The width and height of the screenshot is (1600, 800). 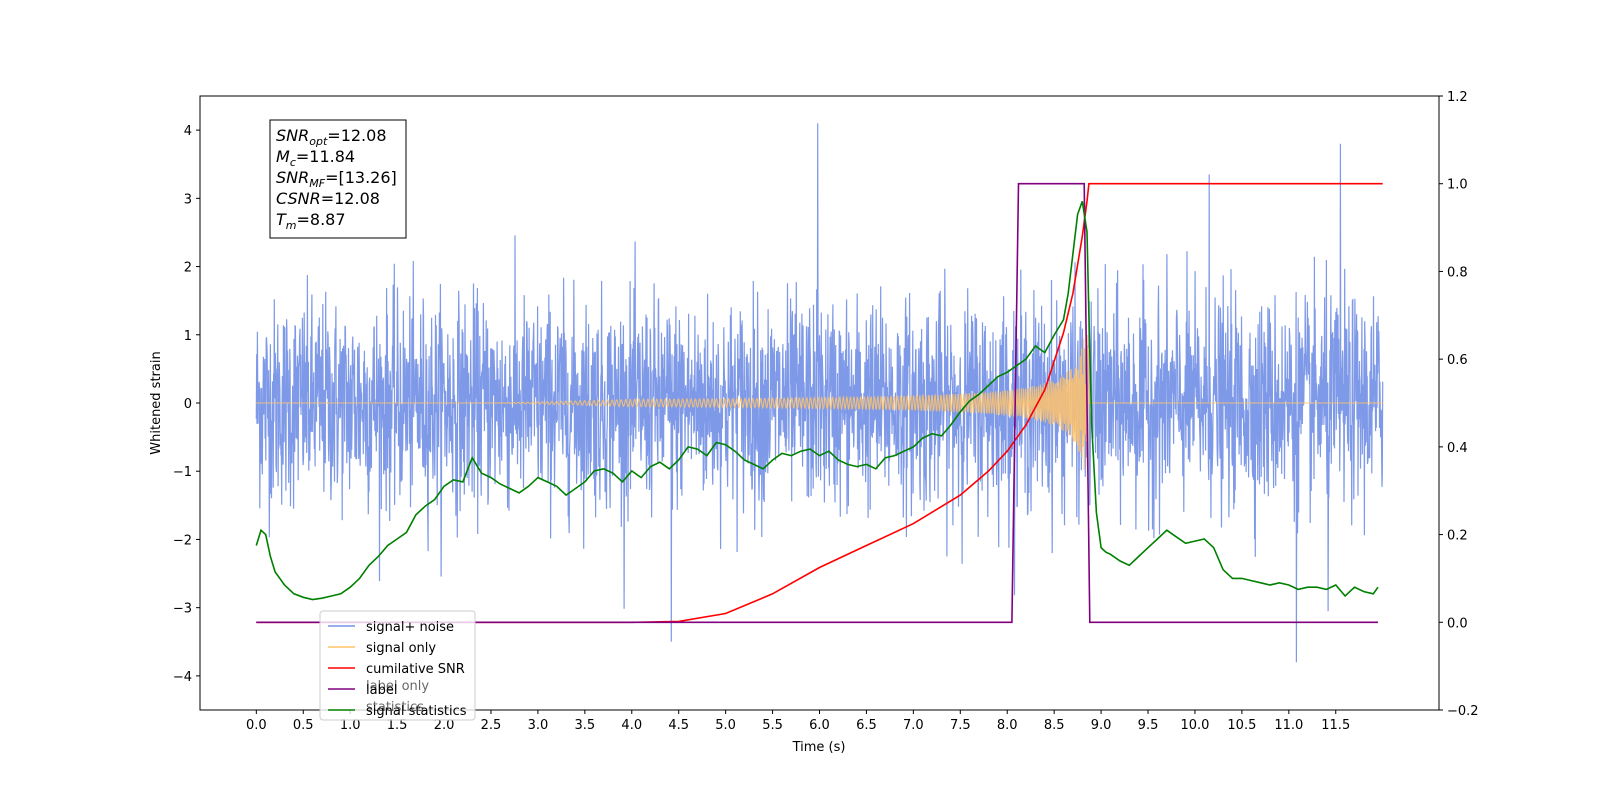 I want to click on y2-tick-label: 0.8, so click(x=1457, y=272).